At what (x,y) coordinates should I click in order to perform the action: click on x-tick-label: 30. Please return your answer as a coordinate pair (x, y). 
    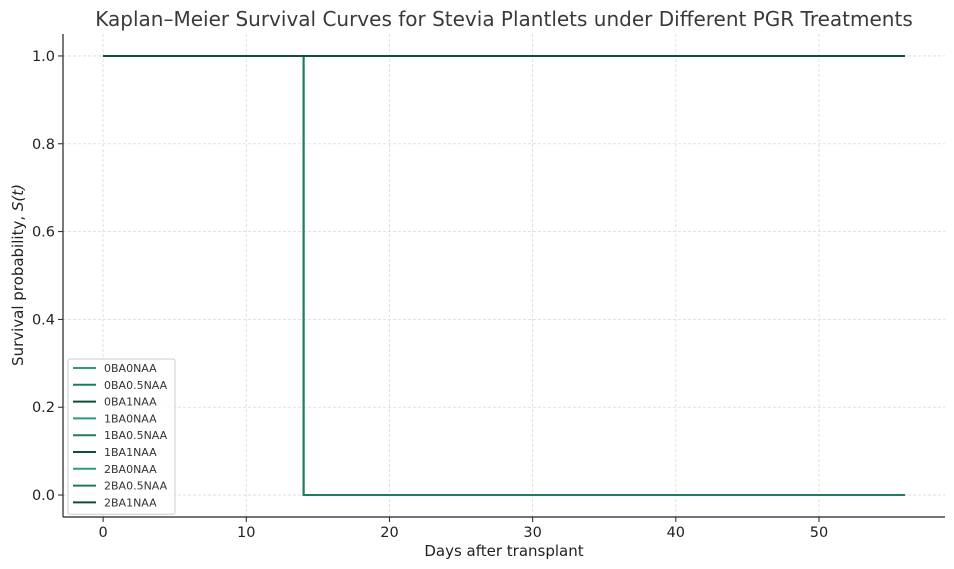
    Looking at the image, I should click on (532, 533).